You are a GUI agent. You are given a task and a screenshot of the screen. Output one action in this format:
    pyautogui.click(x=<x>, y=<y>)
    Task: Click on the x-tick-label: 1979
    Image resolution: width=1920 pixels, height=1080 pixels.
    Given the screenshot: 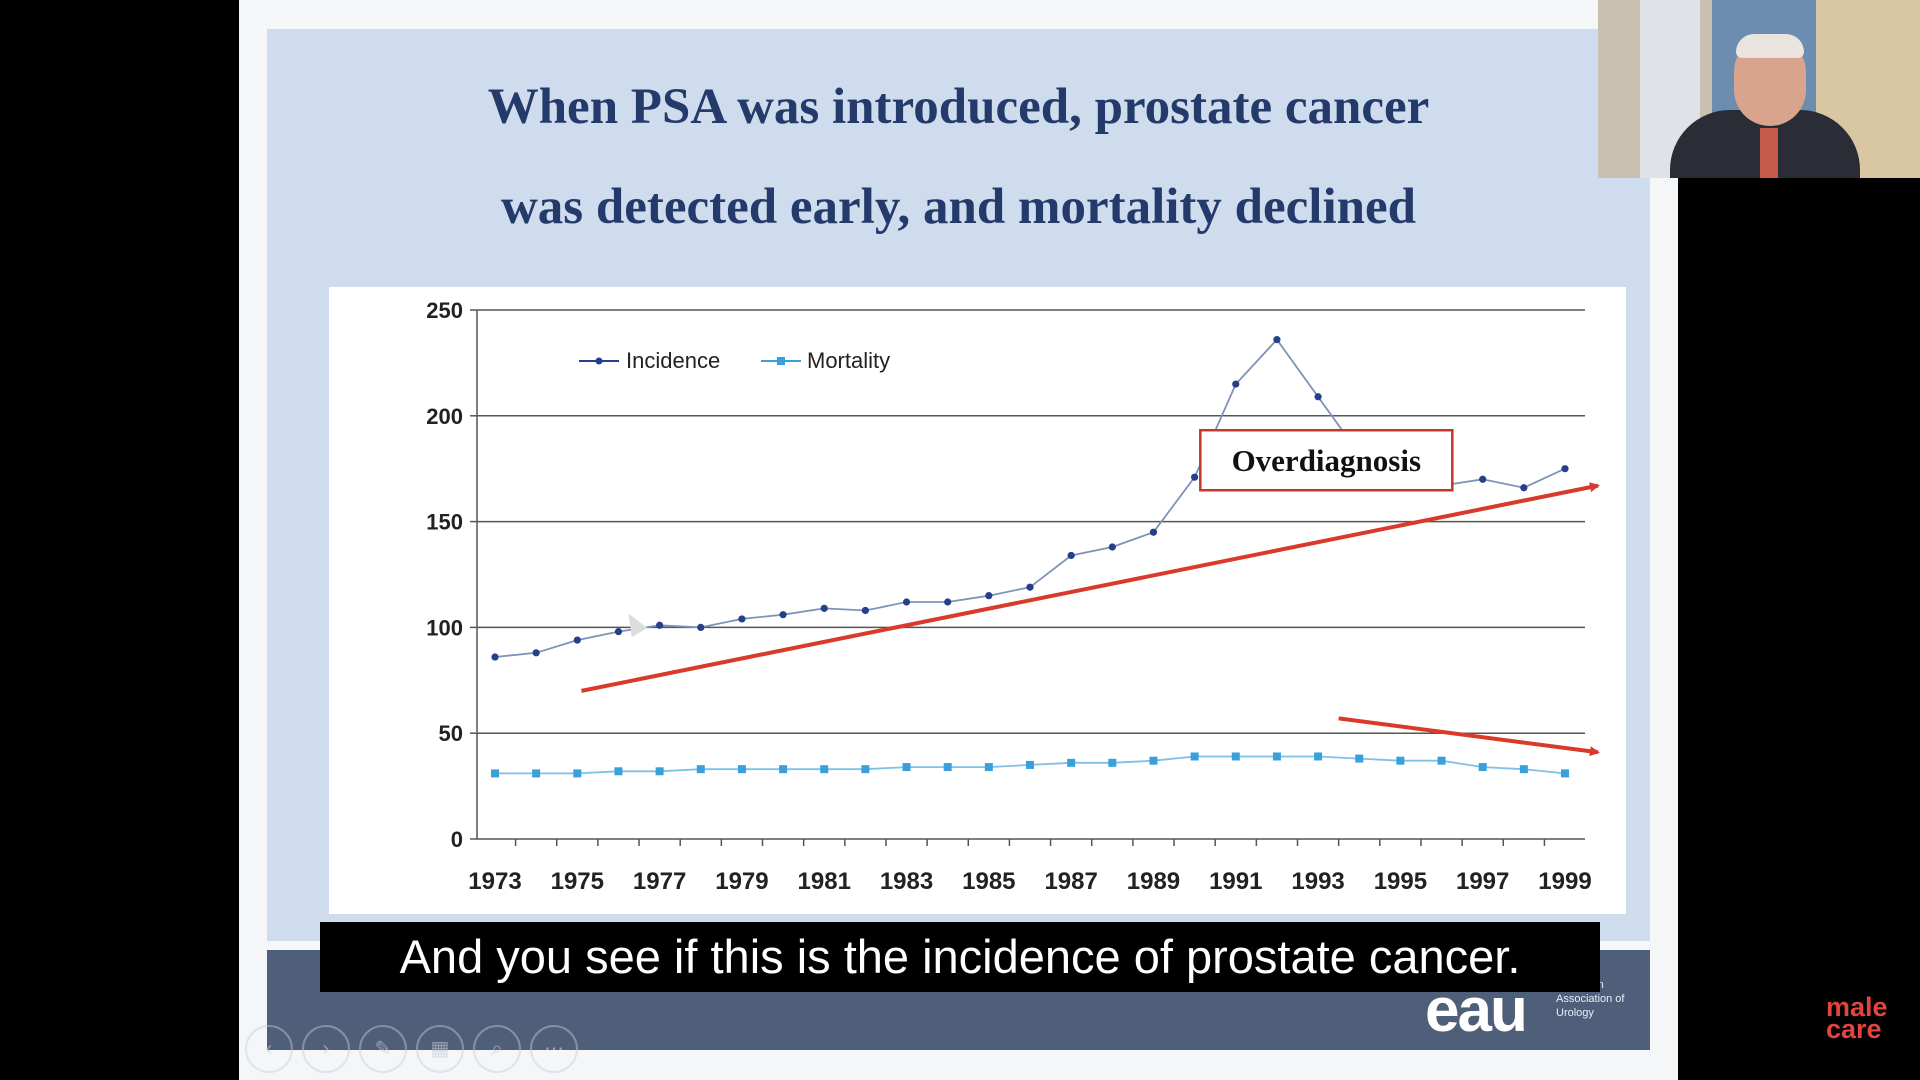 What is the action you would take?
    pyautogui.click(x=741, y=881)
    